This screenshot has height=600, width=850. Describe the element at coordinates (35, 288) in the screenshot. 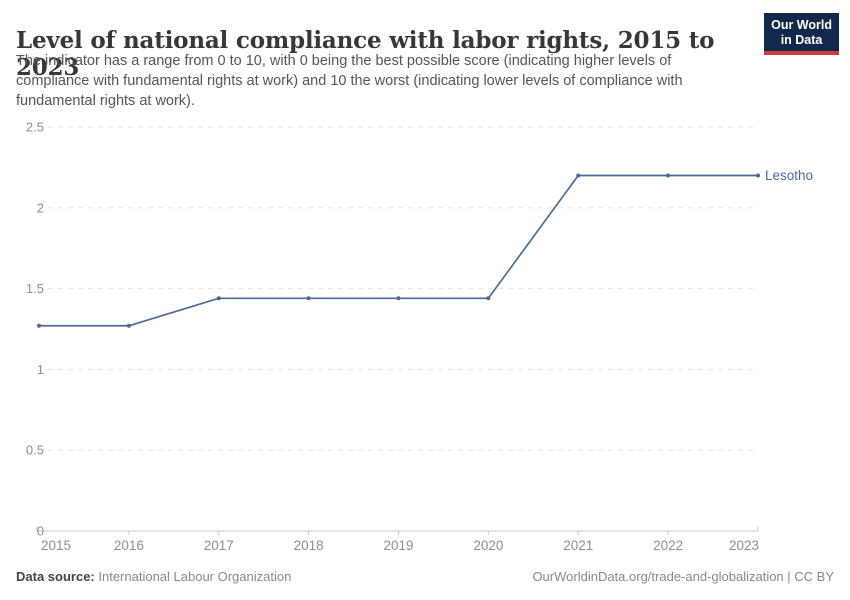

I see `y-axis-tick-label: 1.5` at that location.